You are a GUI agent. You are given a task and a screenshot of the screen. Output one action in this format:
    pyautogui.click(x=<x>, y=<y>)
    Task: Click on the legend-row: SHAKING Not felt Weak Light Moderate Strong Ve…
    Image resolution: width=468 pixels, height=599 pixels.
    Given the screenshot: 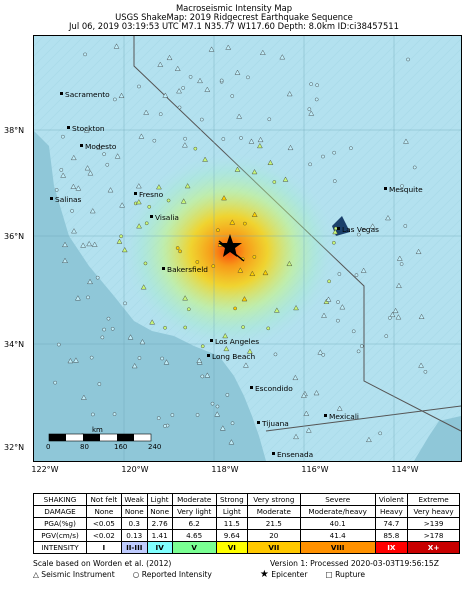 What is the action you would take?
    pyautogui.click(x=246, y=499)
    